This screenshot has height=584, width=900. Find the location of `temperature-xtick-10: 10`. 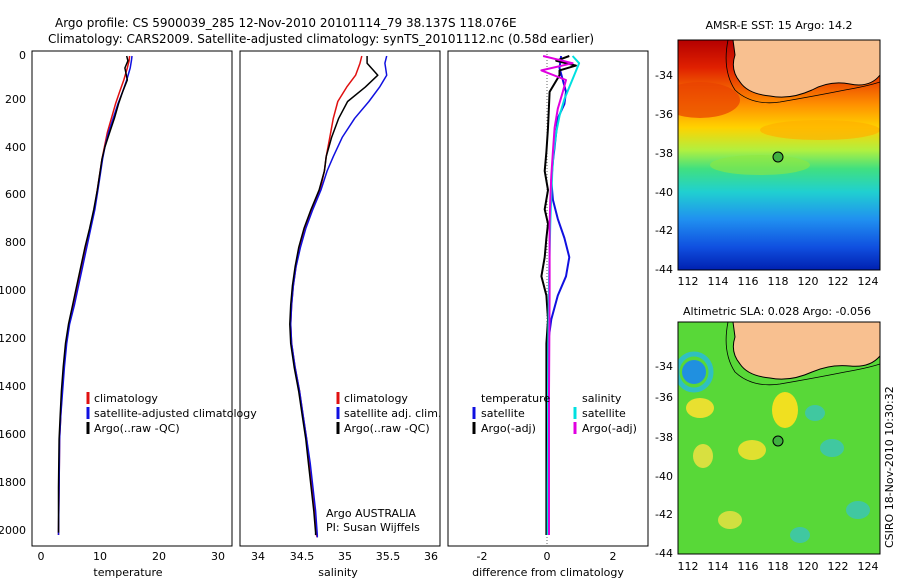

temperature-xtick-10: 10 is located at coordinates (100, 556).